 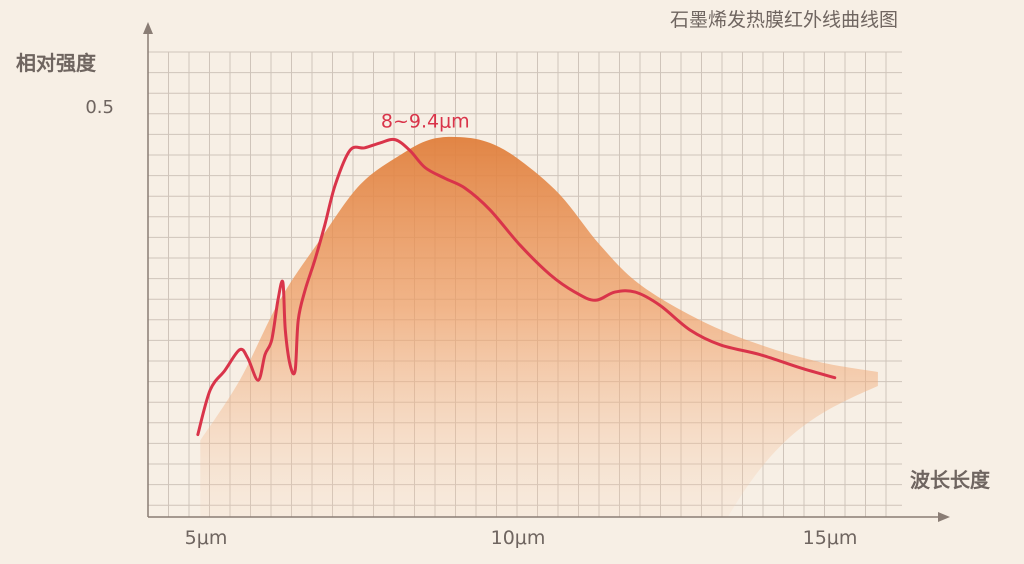 I want to click on x-axis-label: 波长长度, so click(x=950, y=480).